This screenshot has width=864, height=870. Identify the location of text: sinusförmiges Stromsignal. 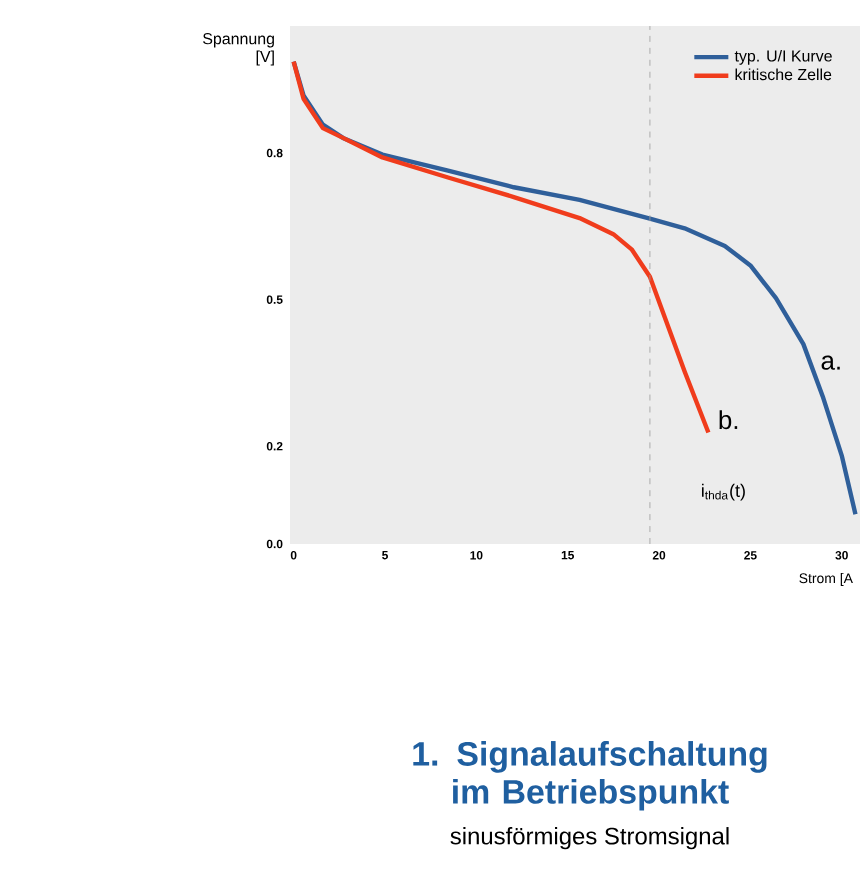
(589, 838).